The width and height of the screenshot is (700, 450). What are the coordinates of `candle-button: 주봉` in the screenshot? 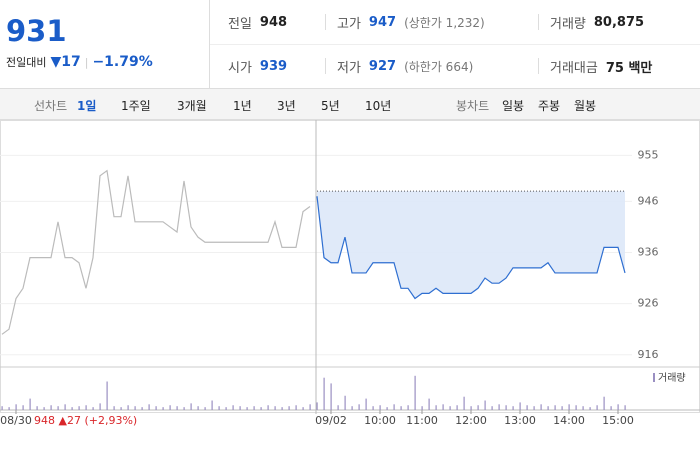 It's located at (549, 106).